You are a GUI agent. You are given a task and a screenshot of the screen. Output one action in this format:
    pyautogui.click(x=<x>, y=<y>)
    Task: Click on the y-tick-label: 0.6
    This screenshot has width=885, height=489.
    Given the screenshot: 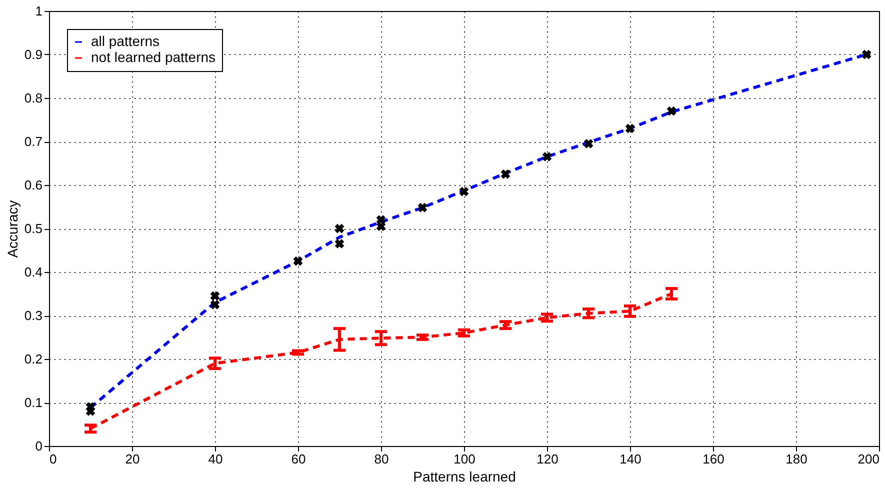 What is the action you would take?
    pyautogui.click(x=33, y=185)
    